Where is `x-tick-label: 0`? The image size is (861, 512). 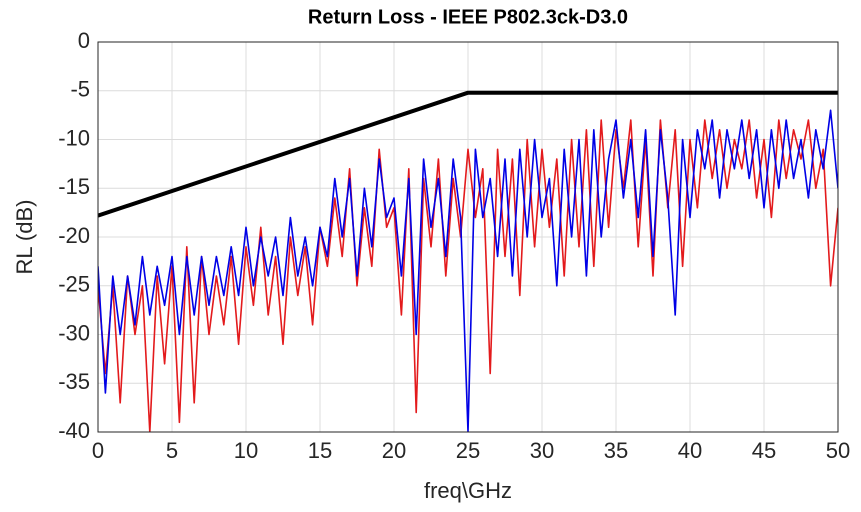
x-tick-label: 0 is located at coordinates (98, 450).